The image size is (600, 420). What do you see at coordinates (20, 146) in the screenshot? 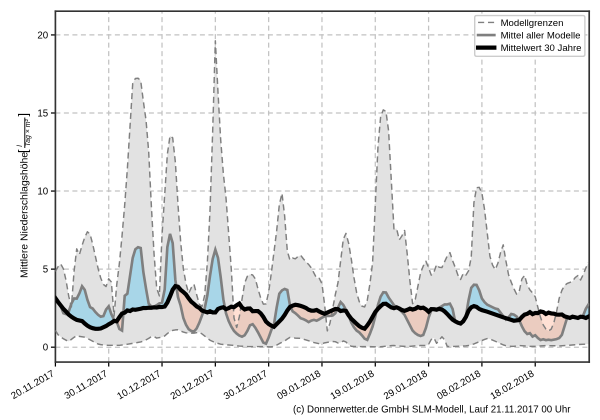
I see `svg-text: l` at bounding box center [20, 146].